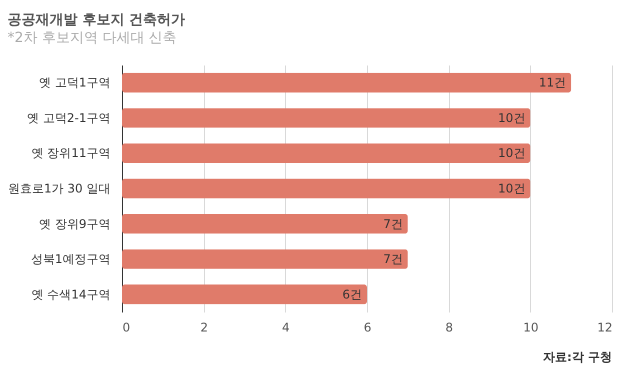  I want to click on y-tick-label: 옛 고덕1구역, so click(74, 83).